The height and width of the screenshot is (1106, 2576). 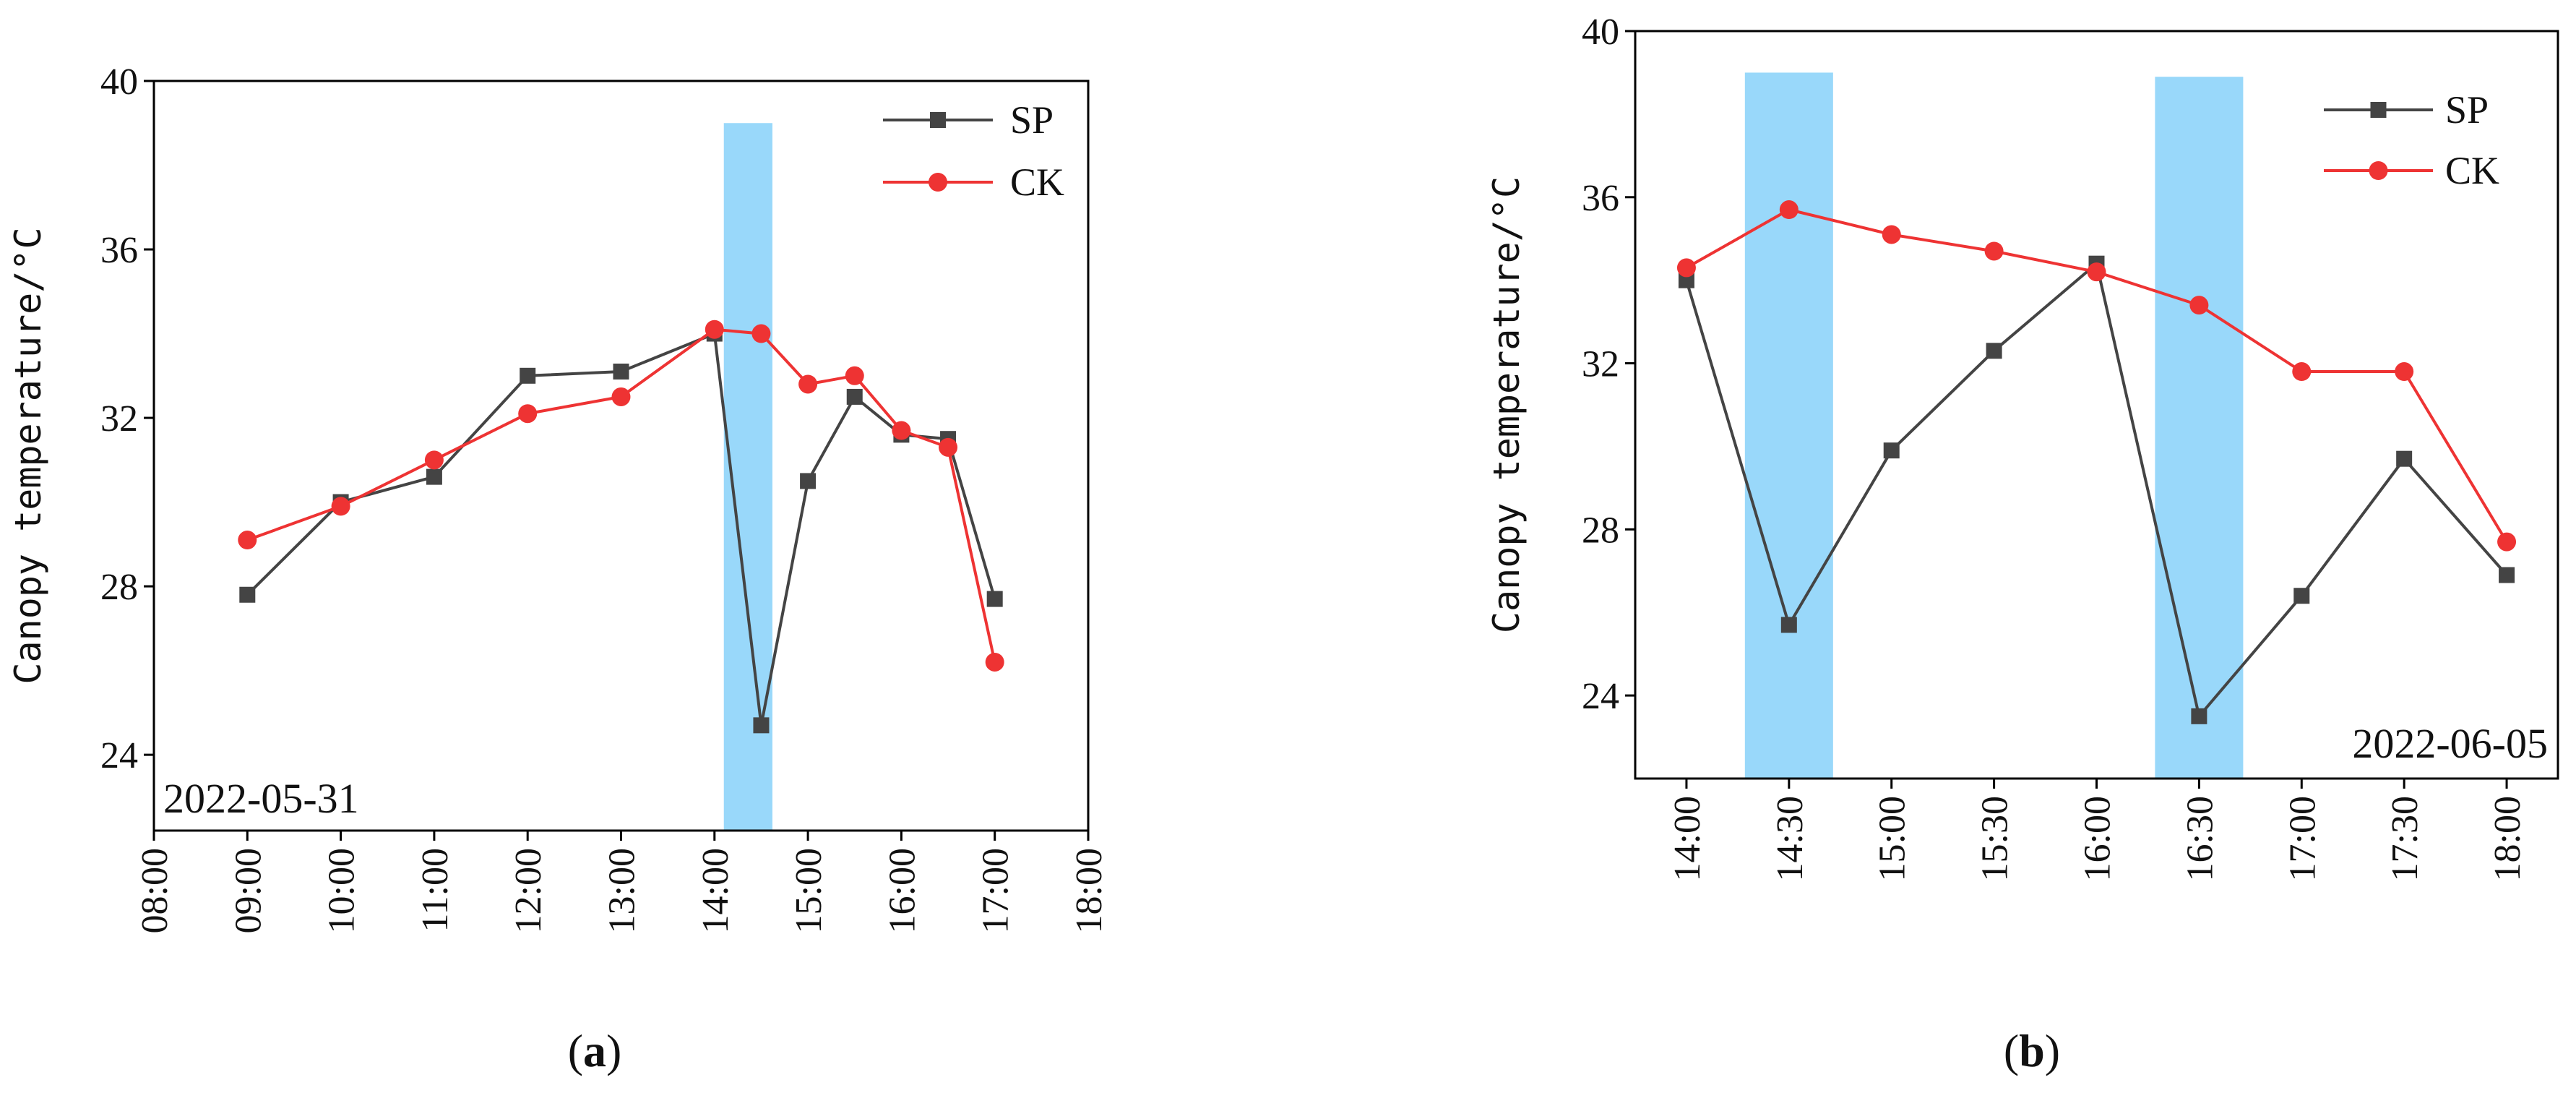 I want to click on x-tick-label: 16:30, so click(x=2199, y=838).